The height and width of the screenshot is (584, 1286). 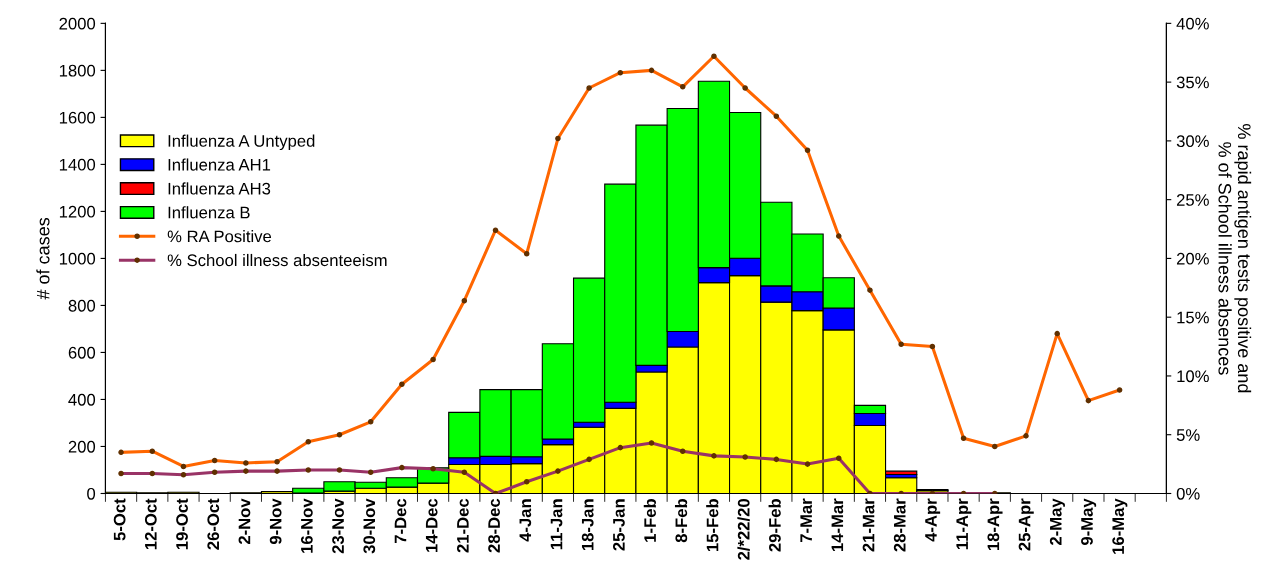 I want to click on x-tick-label: 21-Dec, so click(x=462, y=525).